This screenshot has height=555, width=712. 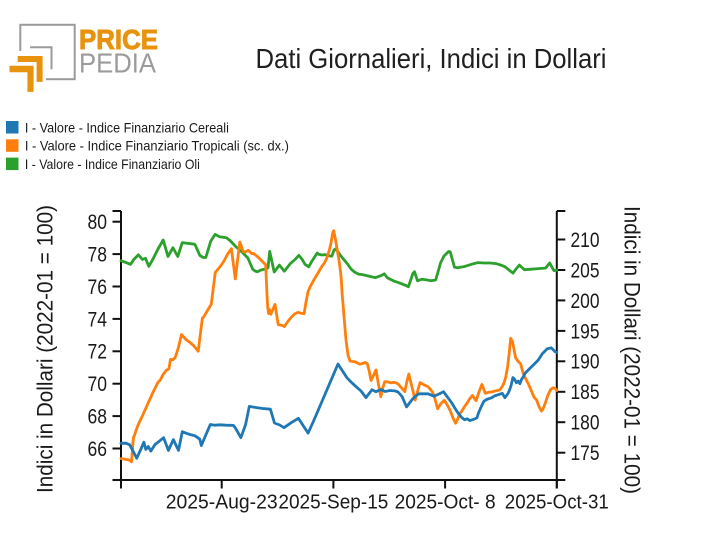 What do you see at coordinates (98, 222) in the screenshot?
I see `svg-text: 80` at bounding box center [98, 222].